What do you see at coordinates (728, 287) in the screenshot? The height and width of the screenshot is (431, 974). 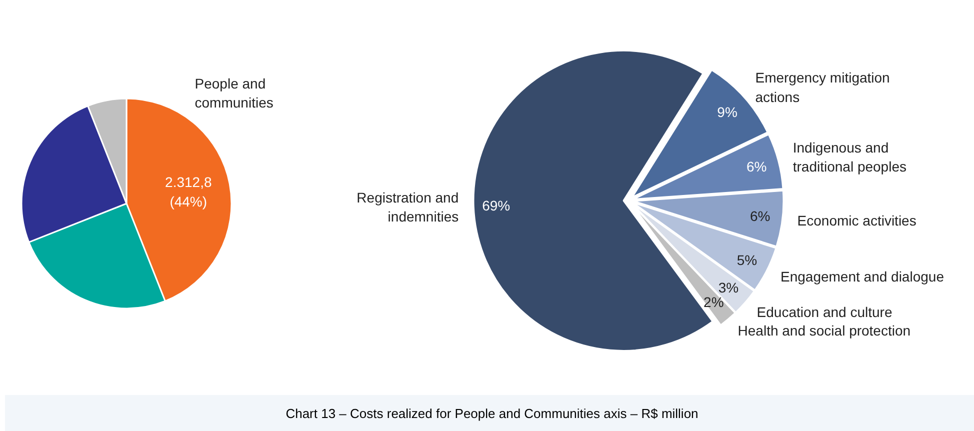 I see `data-label: 3%` at bounding box center [728, 287].